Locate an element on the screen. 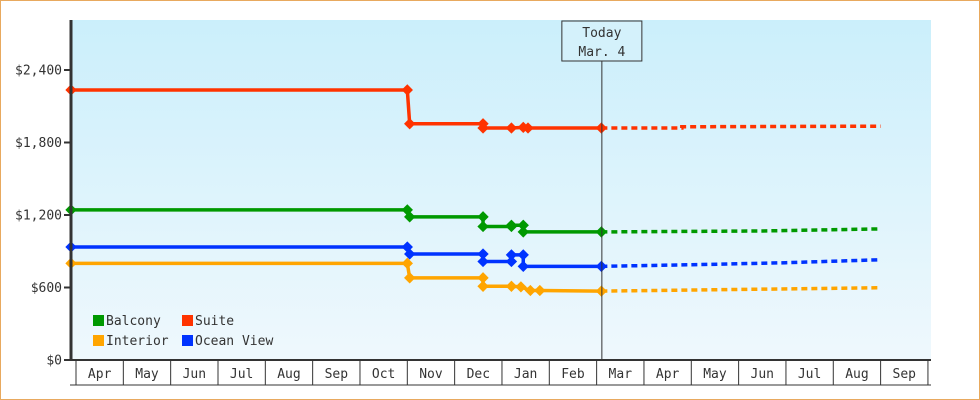 This screenshot has width=980, height=400. today-label: Today is located at coordinates (601, 33).